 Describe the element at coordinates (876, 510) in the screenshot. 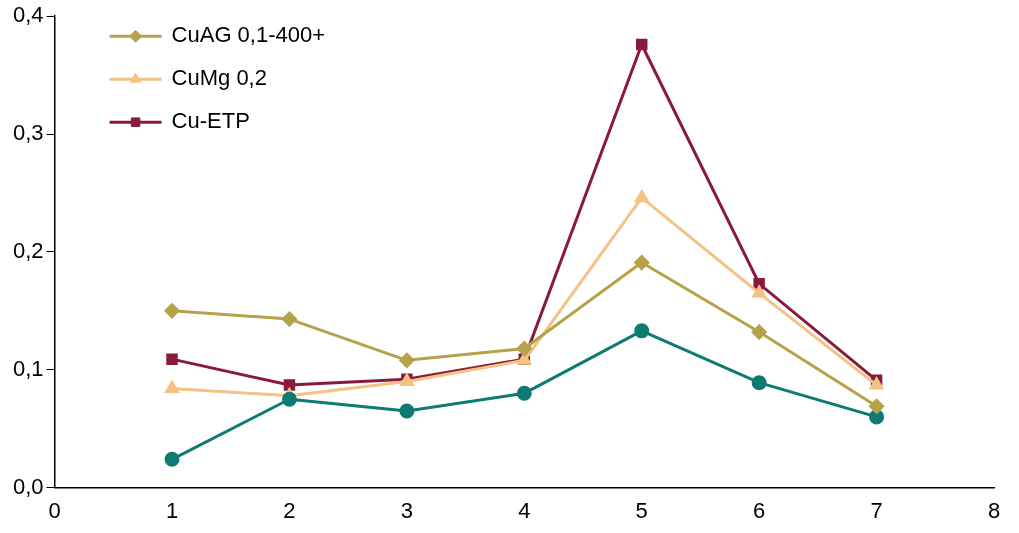

I see `x-tick-label: 7` at that location.